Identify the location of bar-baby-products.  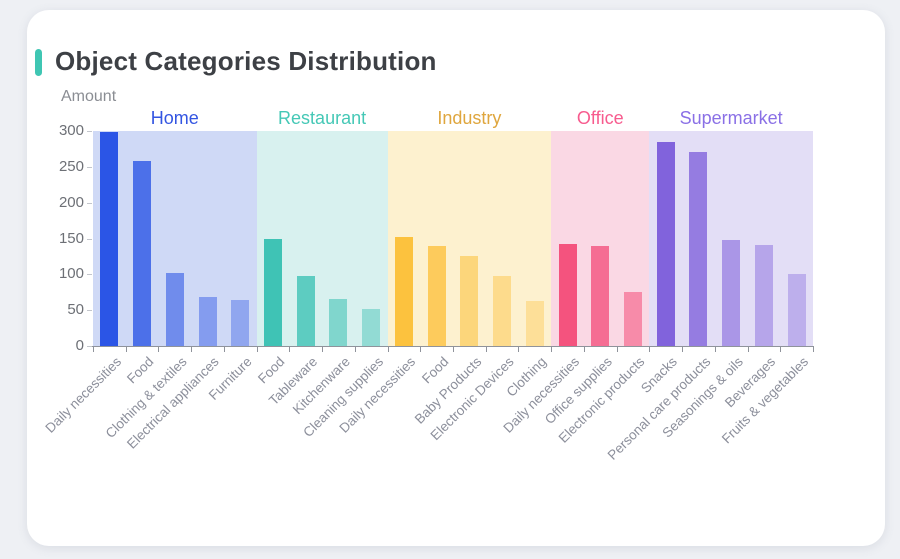
(469, 301).